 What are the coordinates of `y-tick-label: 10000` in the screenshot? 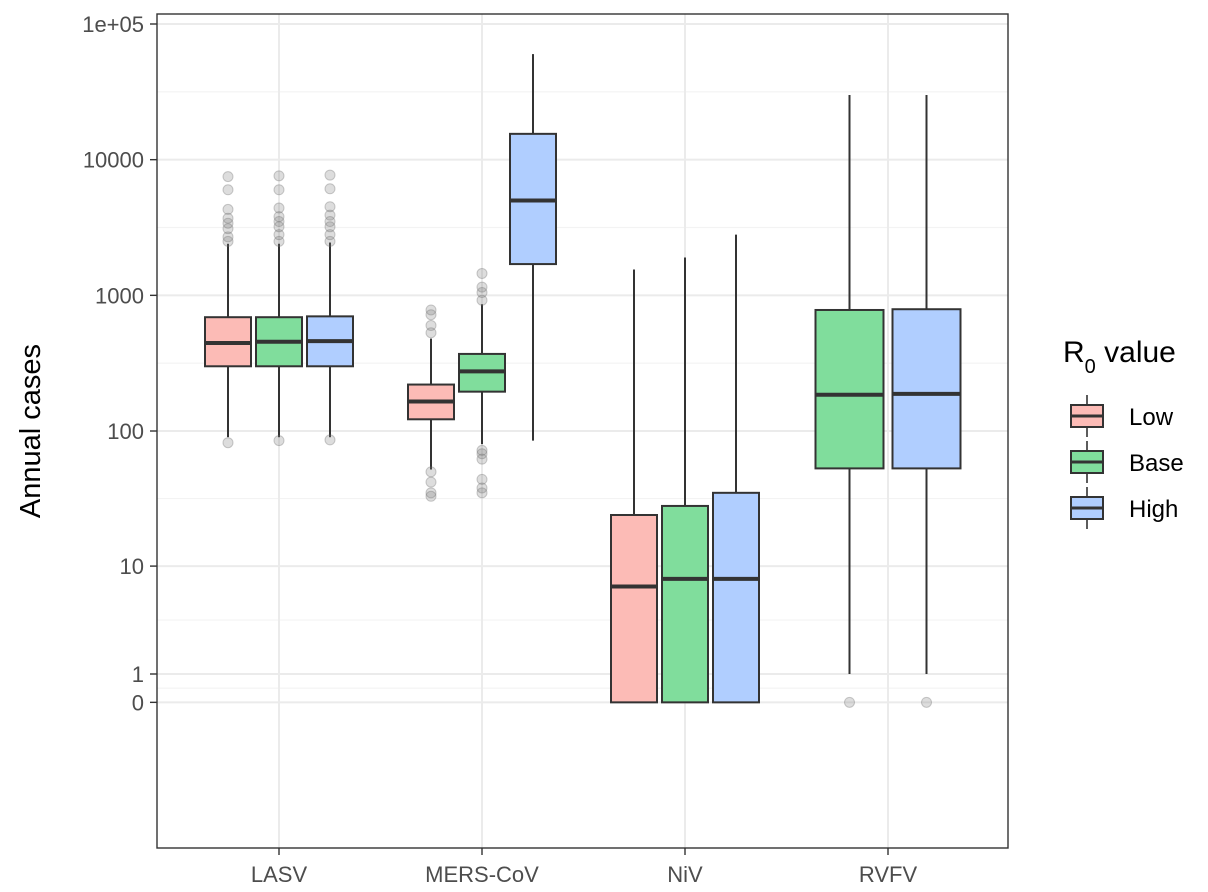 It's located at (113, 160).